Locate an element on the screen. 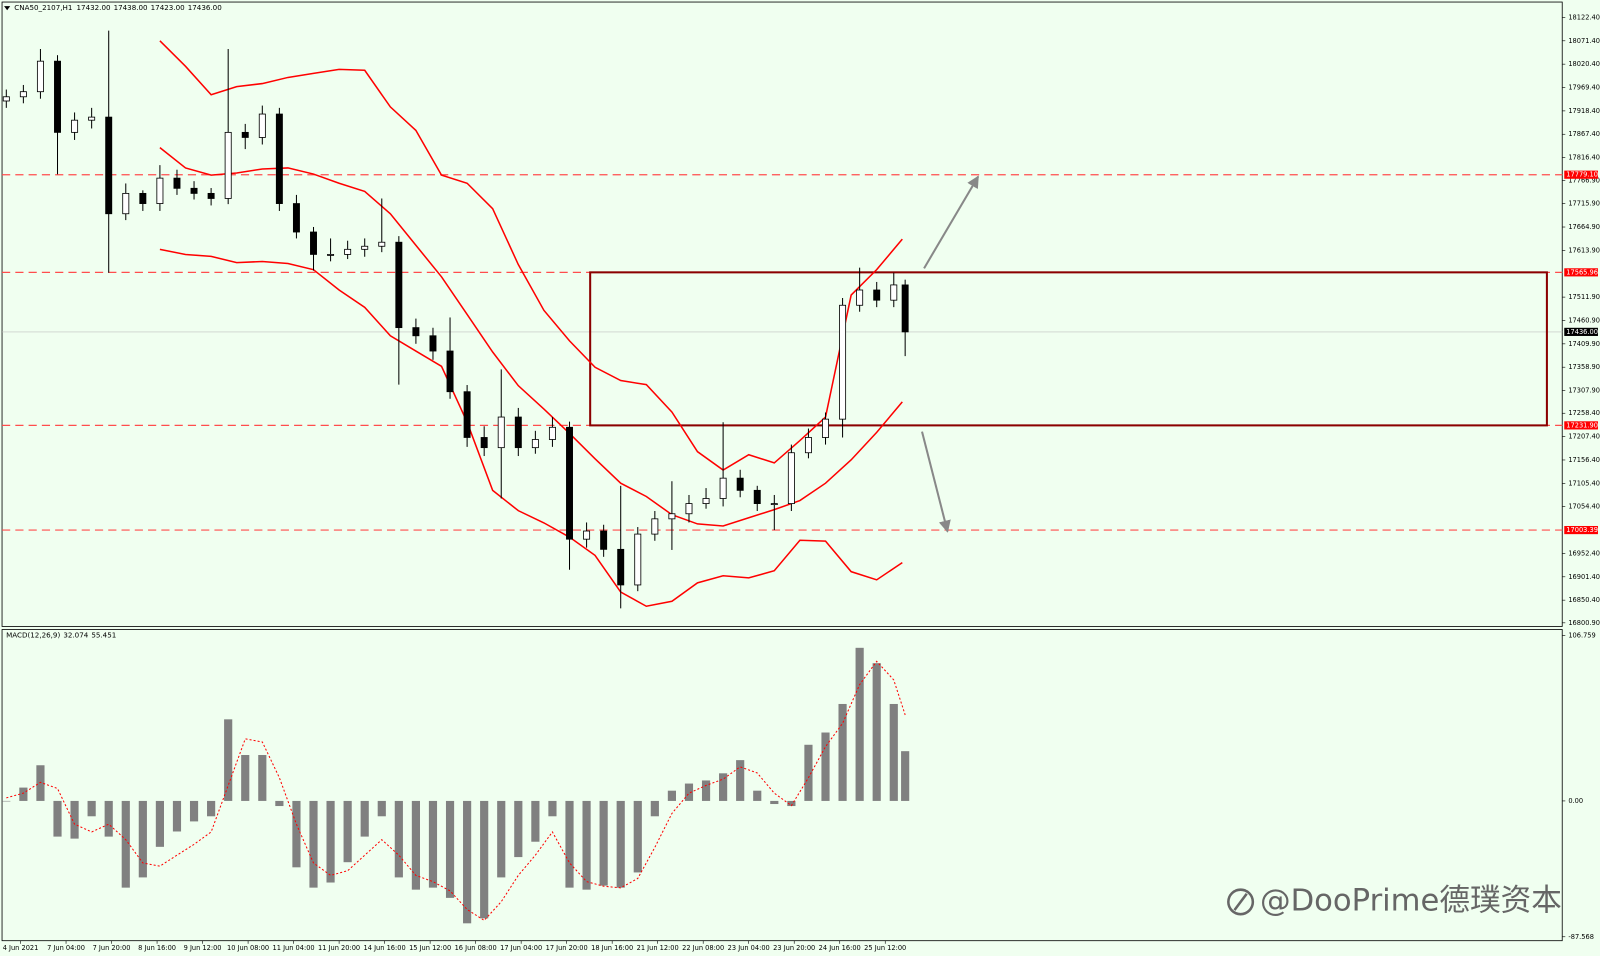  x-tick-label: 9 Jun 12:00 is located at coordinates (203, 948).